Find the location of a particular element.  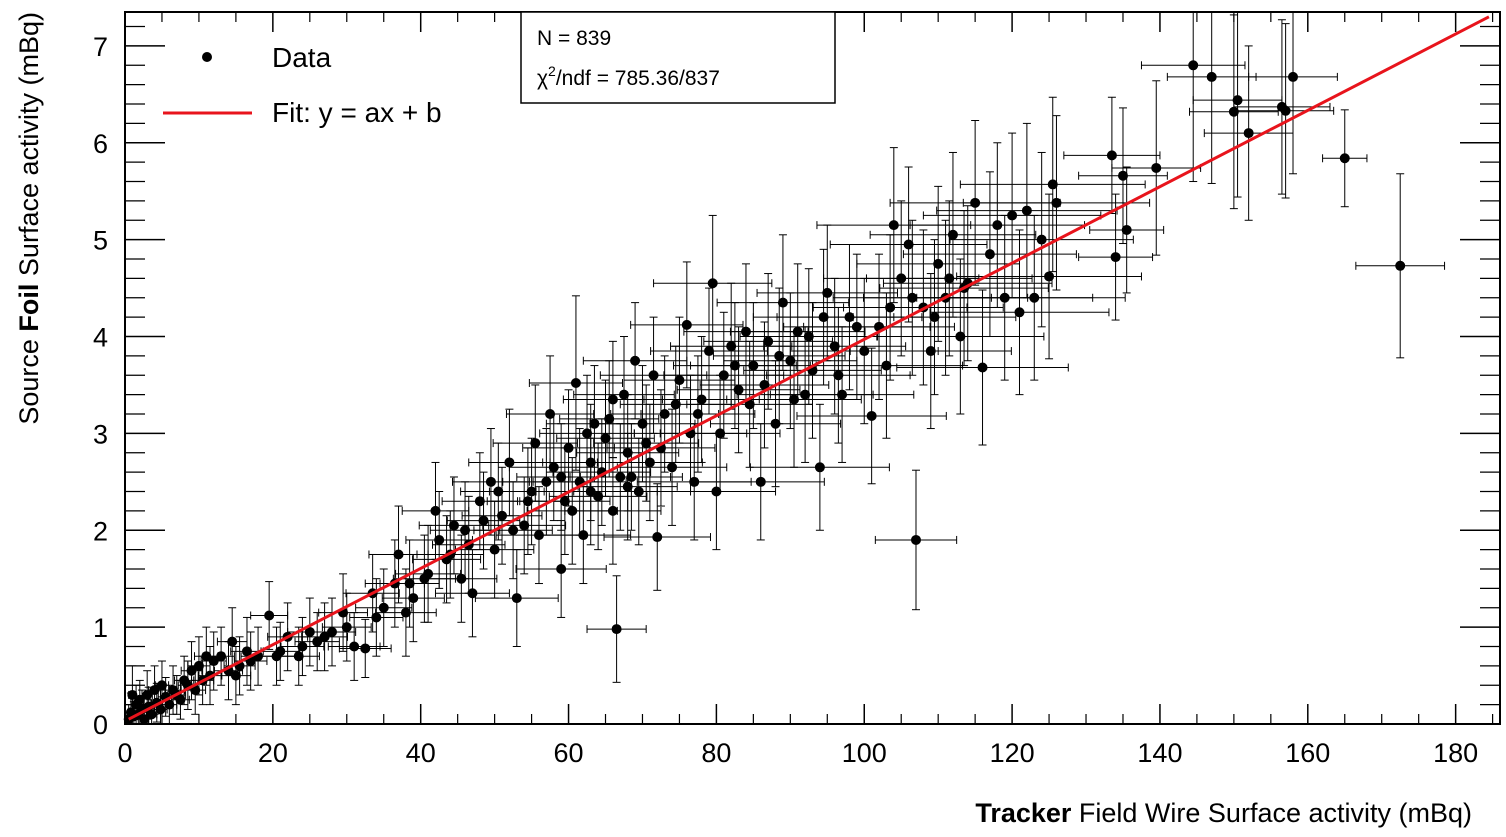

legend-data-marker is located at coordinates (207, 57).